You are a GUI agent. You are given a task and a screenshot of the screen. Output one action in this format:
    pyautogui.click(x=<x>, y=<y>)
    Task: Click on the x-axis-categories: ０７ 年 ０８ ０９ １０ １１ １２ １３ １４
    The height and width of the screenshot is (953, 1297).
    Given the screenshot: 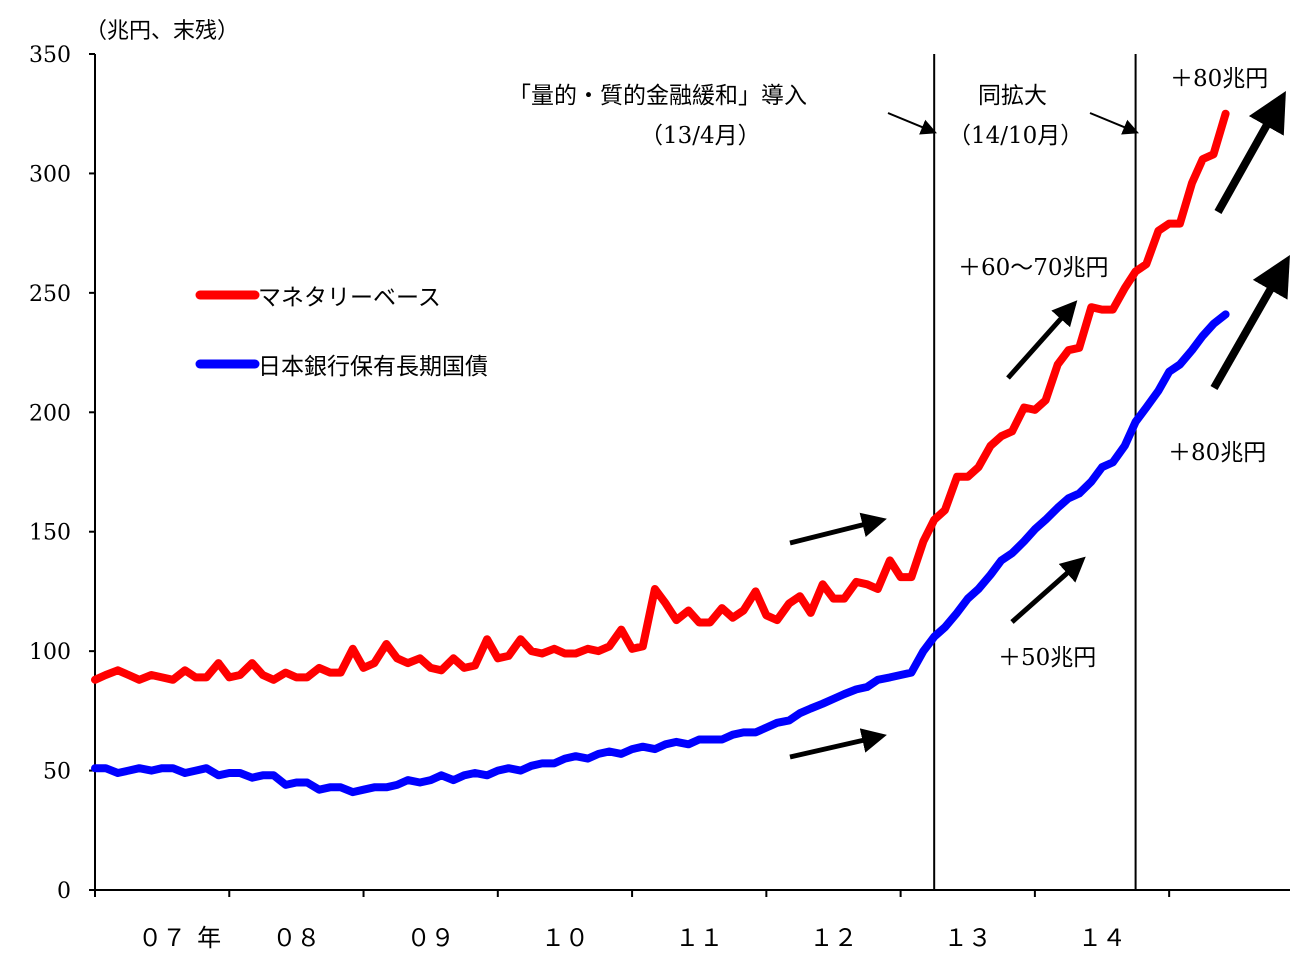 What is the action you would take?
    pyautogui.click(x=632, y=938)
    